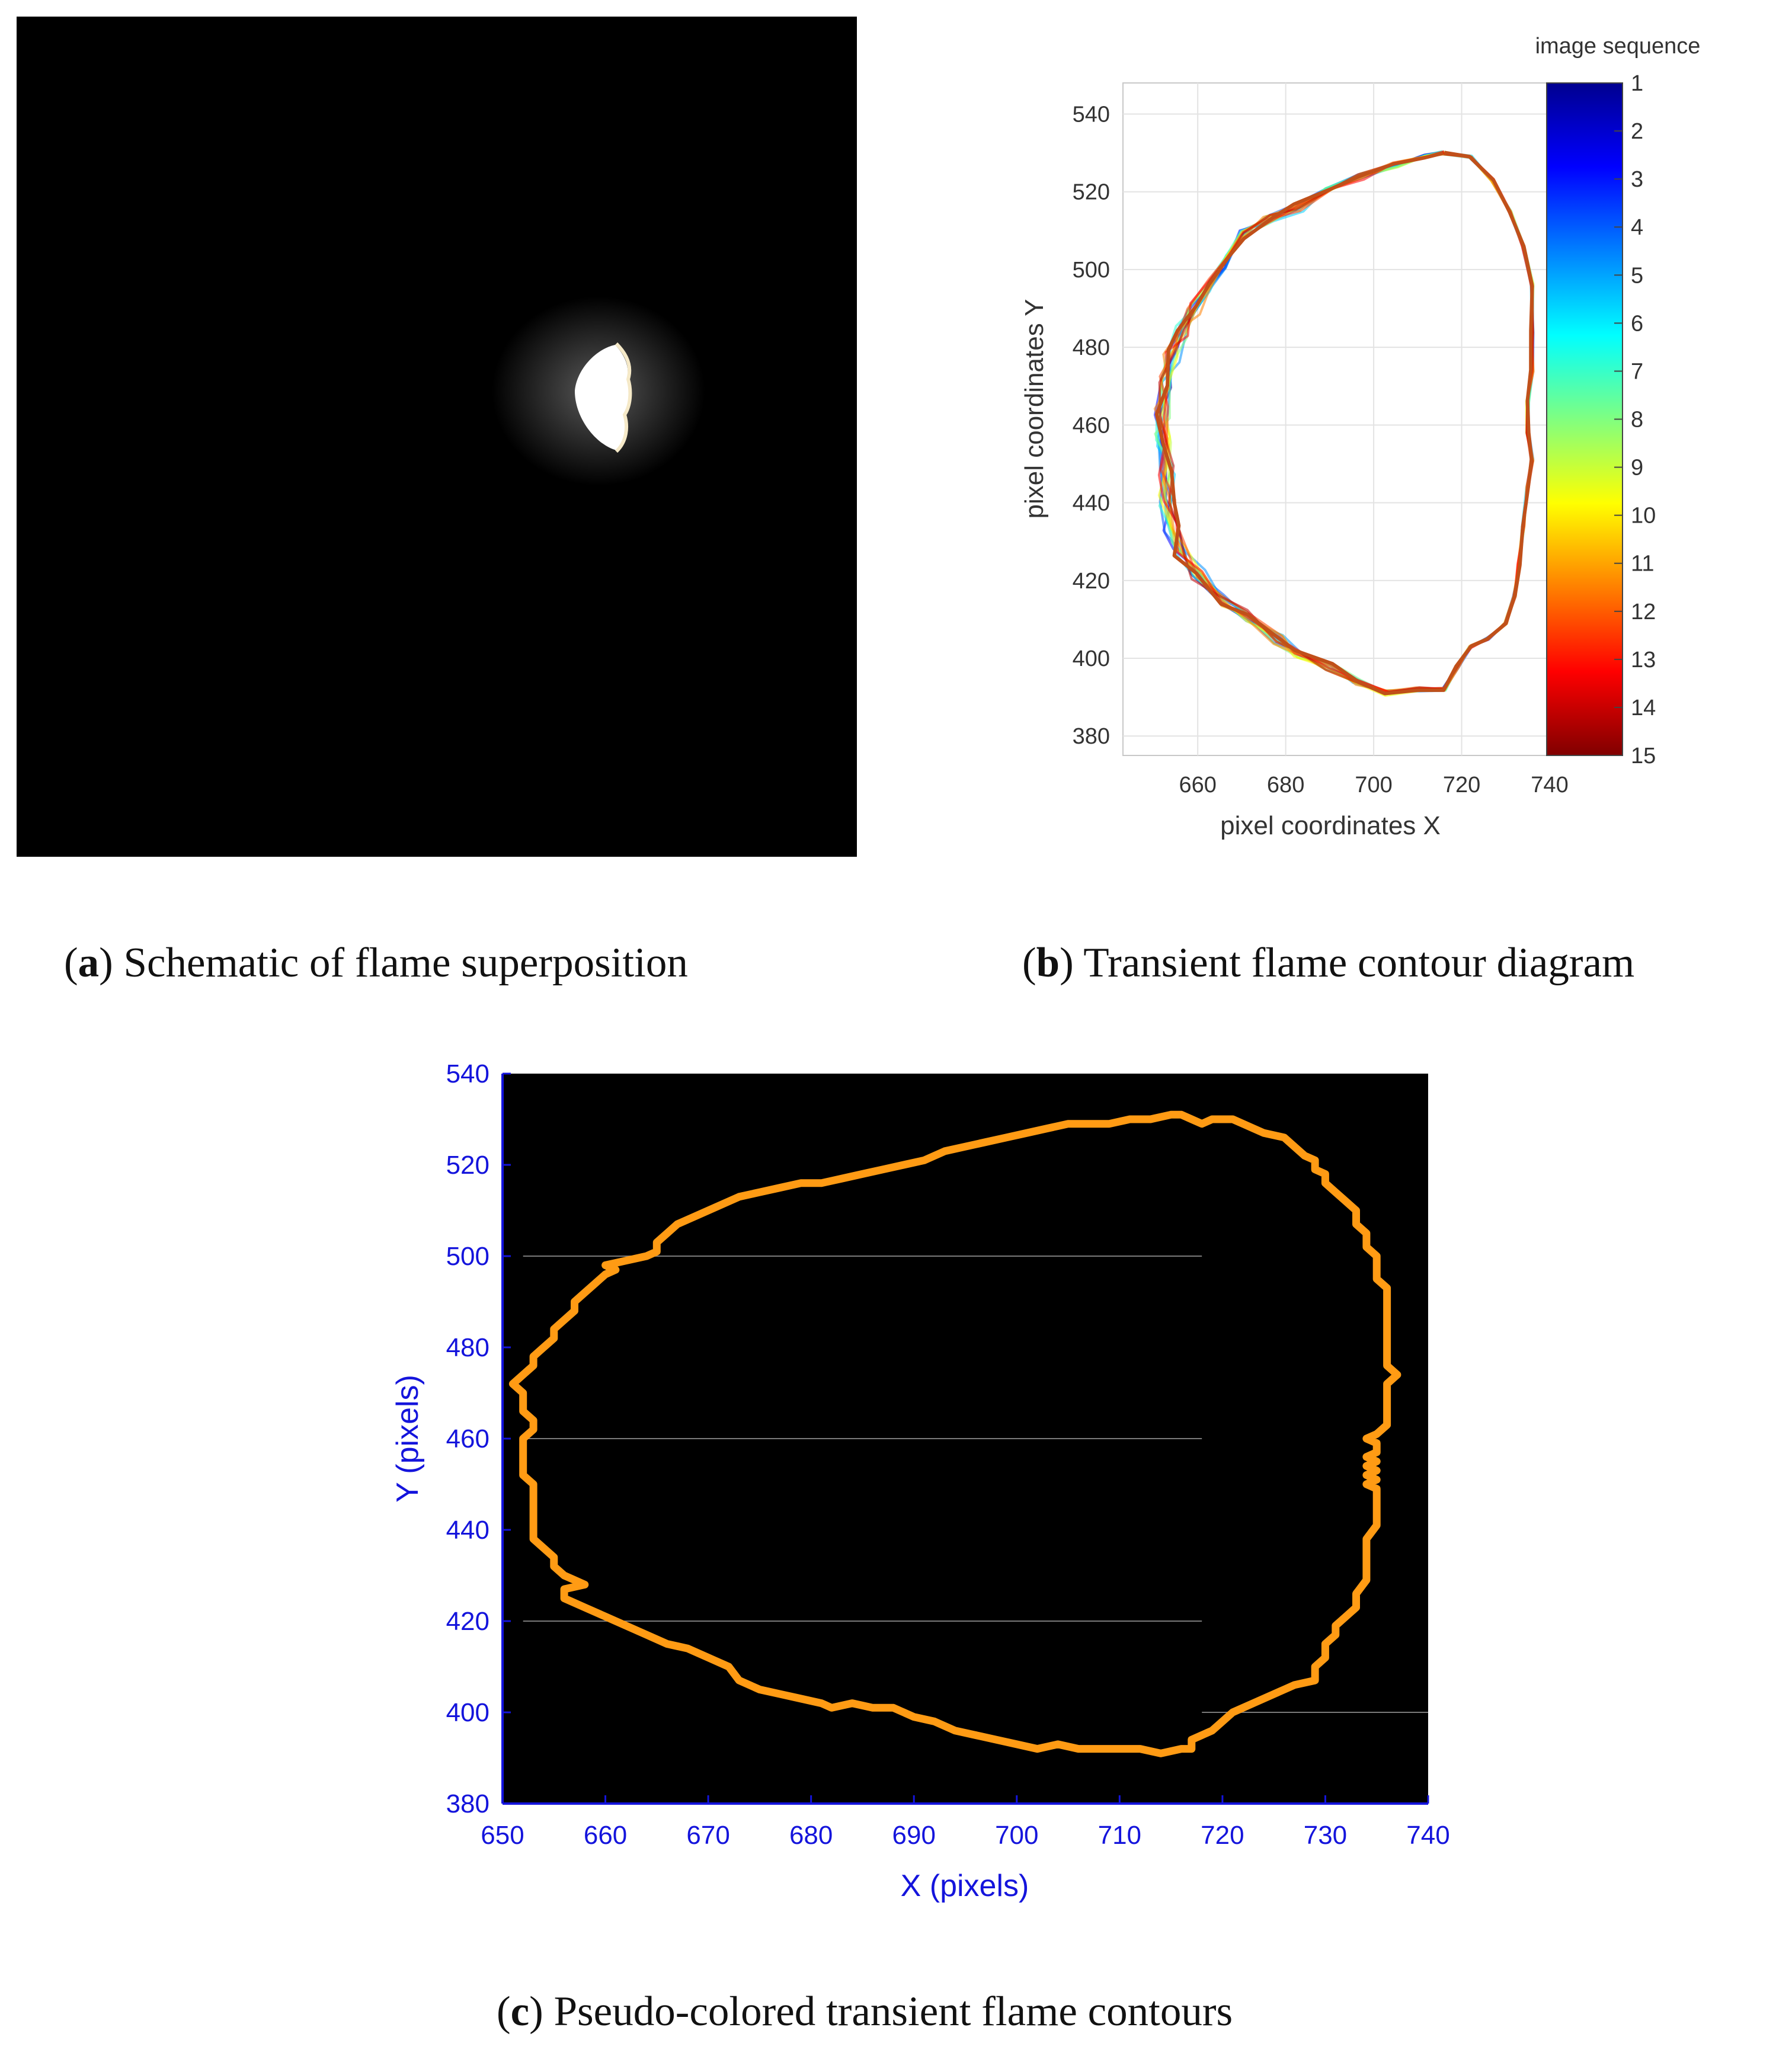 The width and height of the screenshot is (1792, 2056). Describe the element at coordinates (1637, 179) in the screenshot. I see `colorbar-tick-label: 3` at that location.